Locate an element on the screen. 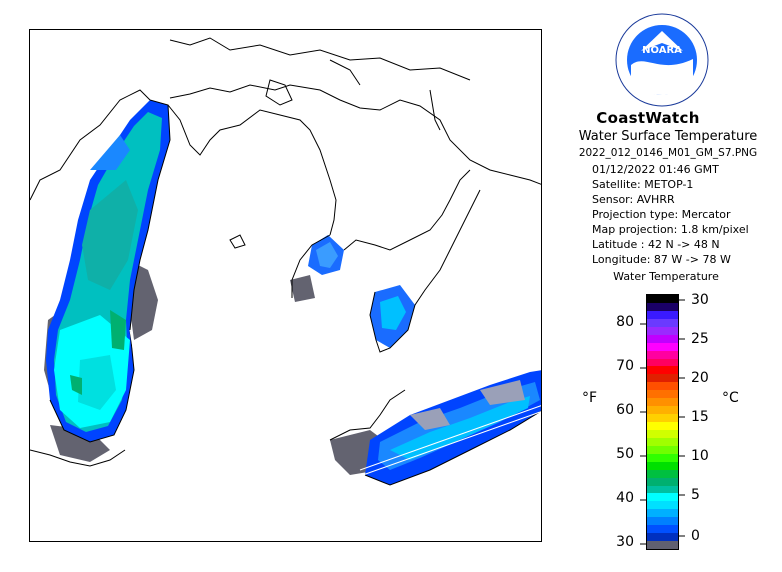 This screenshot has height=572, width=782. product-title: Water Surface Temperature is located at coordinates (668, 136).